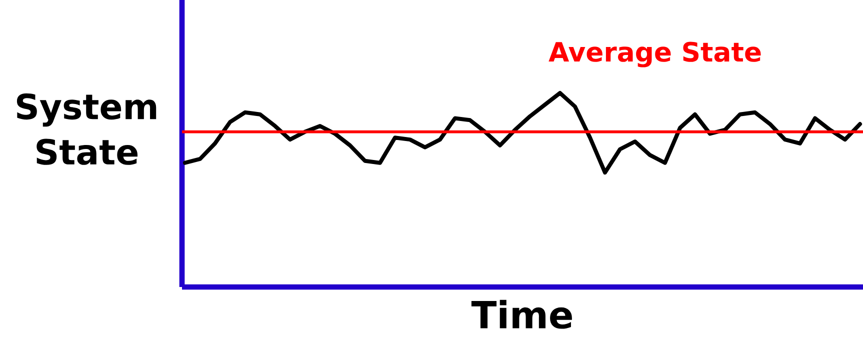 Image resolution: width=863 pixels, height=362 pixels. What do you see at coordinates (86, 129) in the screenshot?
I see `y-axis-title: System State` at bounding box center [86, 129].